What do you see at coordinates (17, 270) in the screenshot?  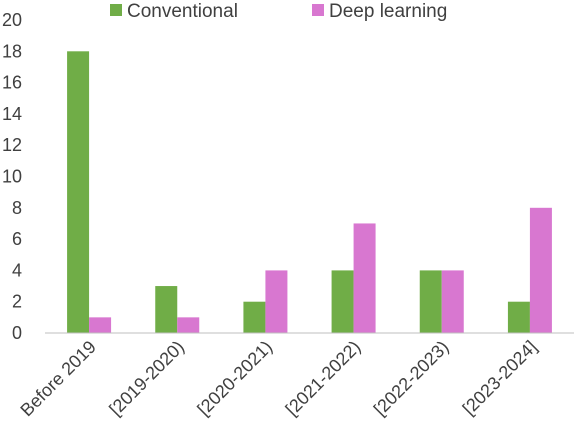 I see `y-tick-label: 4` at bounding box center [17, 270].